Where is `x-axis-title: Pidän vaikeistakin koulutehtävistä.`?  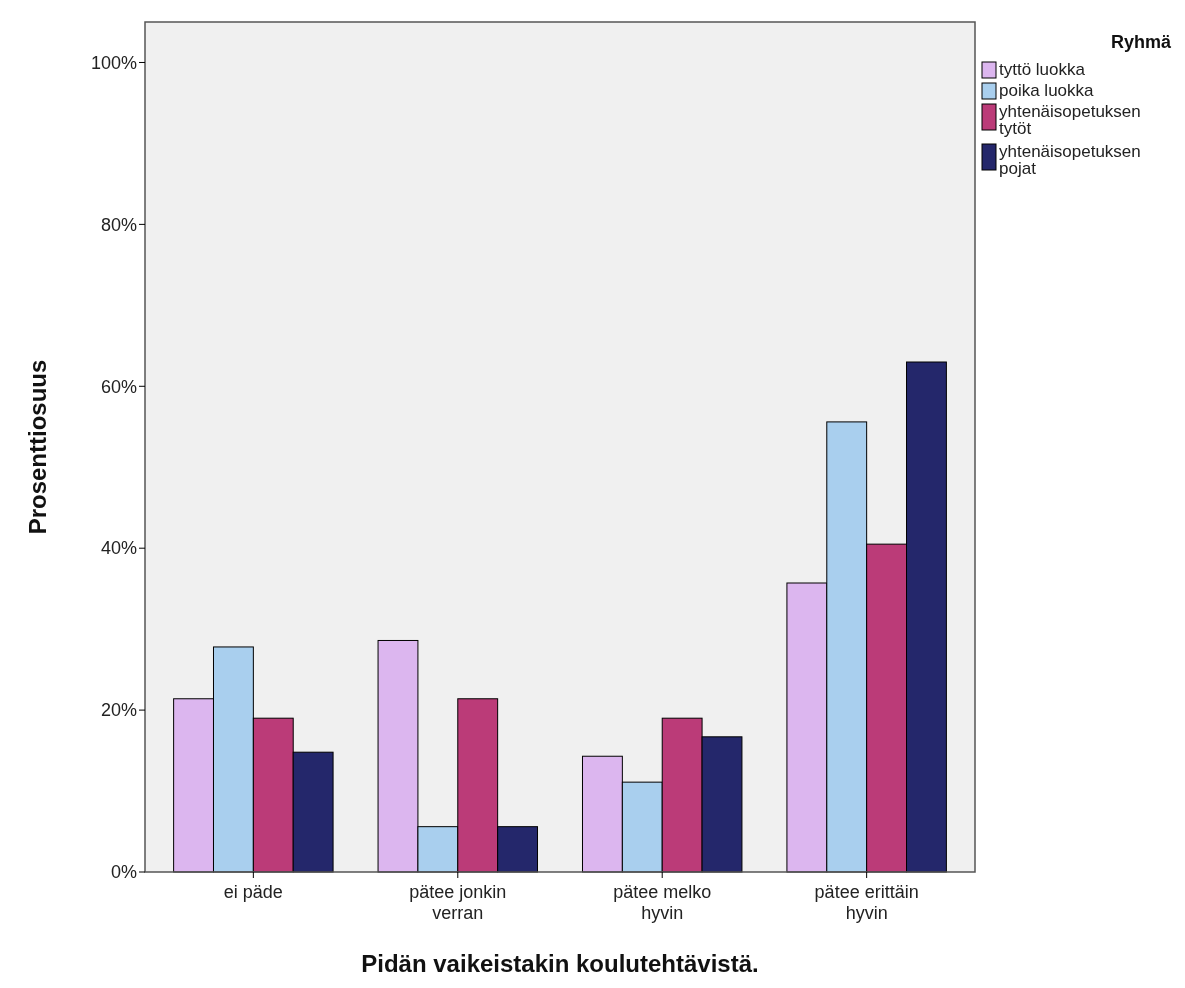
x-axis-title: Pidän vaikeistakin koulutehtävistä. is located at coordinates (560, 963).